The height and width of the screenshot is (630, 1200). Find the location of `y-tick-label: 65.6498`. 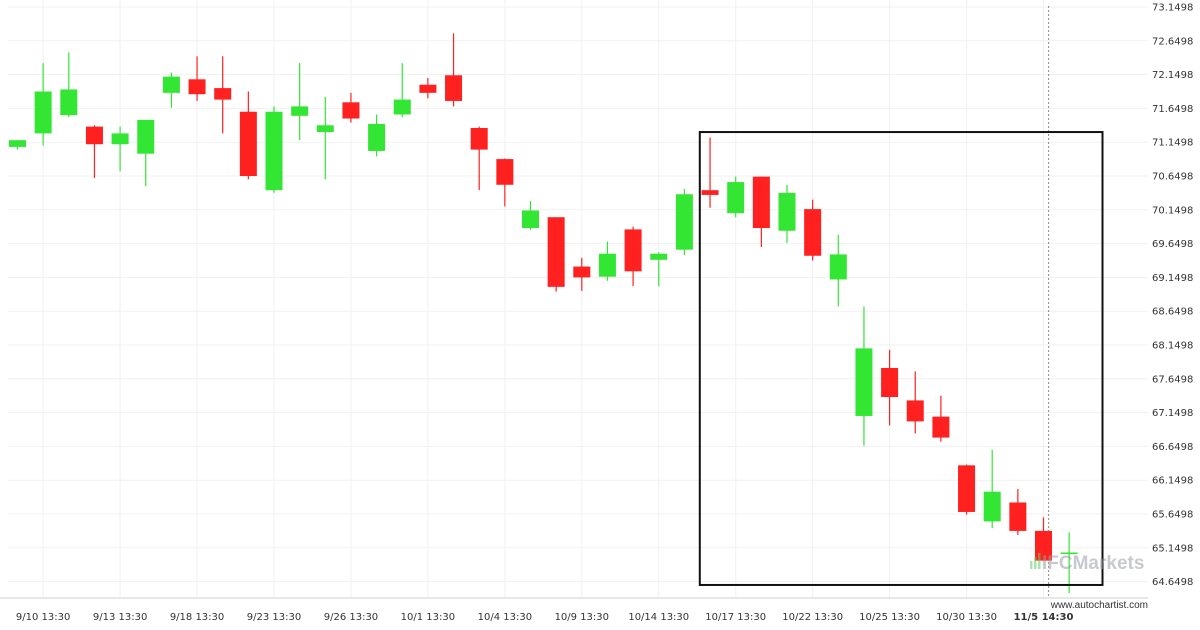

y-tick-label: 65.6498 is located at coordinates (1172, 515).